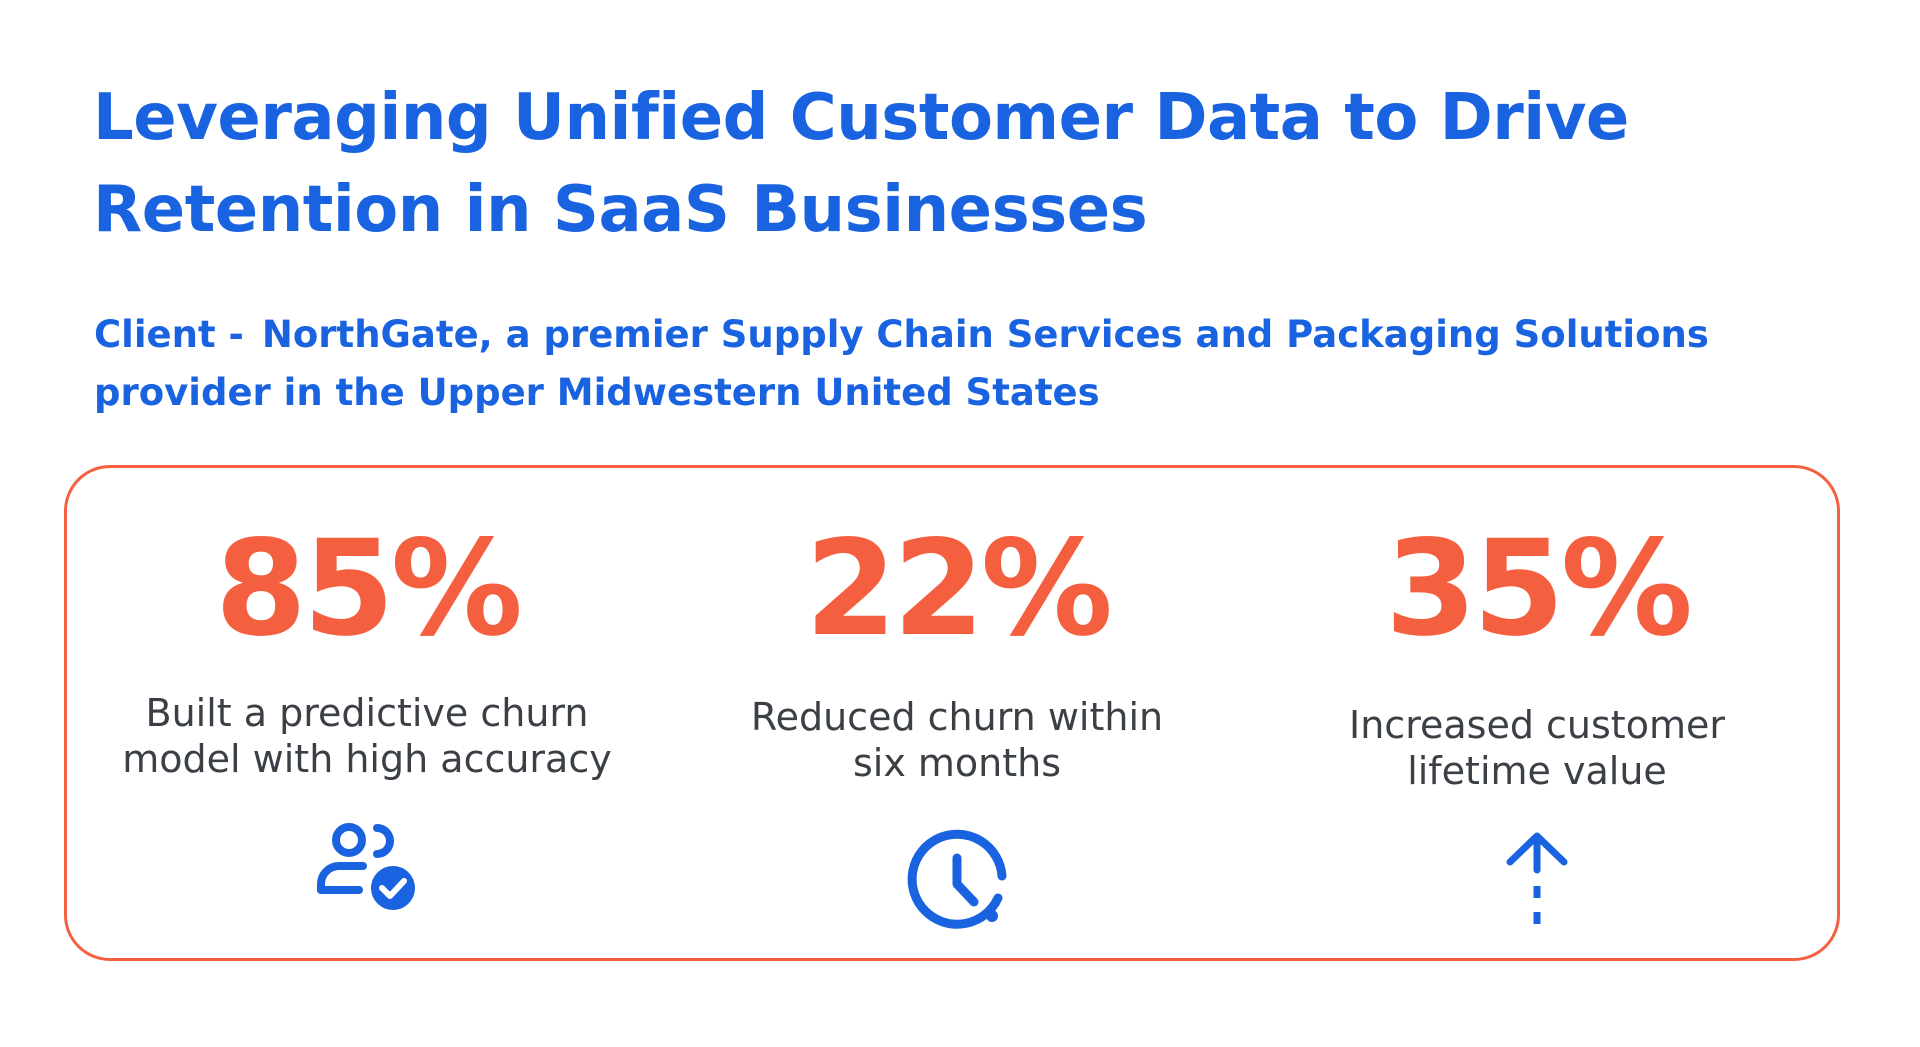 The width and height of the screenshot is (1920, 1047). Describe the element at coordinates (369, 589) in the screenshot. I see `stat-value: 85%` at that location.